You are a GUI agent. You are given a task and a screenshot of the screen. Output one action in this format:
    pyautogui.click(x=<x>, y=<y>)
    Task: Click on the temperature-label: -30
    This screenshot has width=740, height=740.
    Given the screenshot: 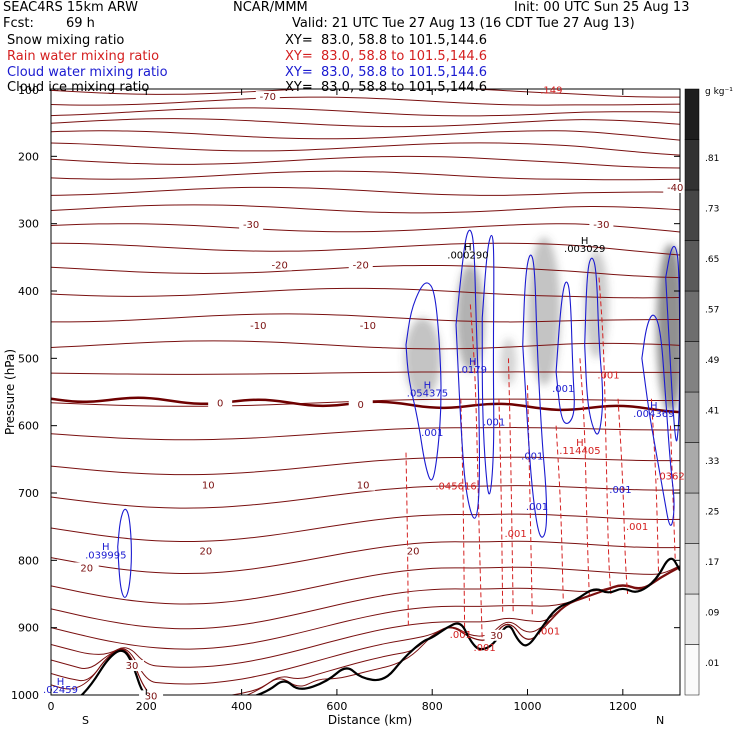 What is the action you would take?
    pyautogui.click(x=251, y=225)
    